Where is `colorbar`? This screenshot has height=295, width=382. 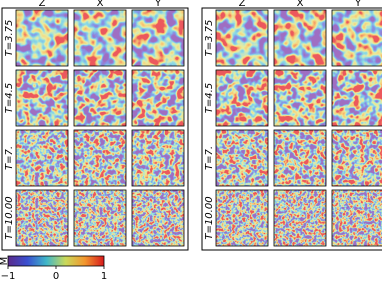
colorbar is located at coordinates (56, 261).